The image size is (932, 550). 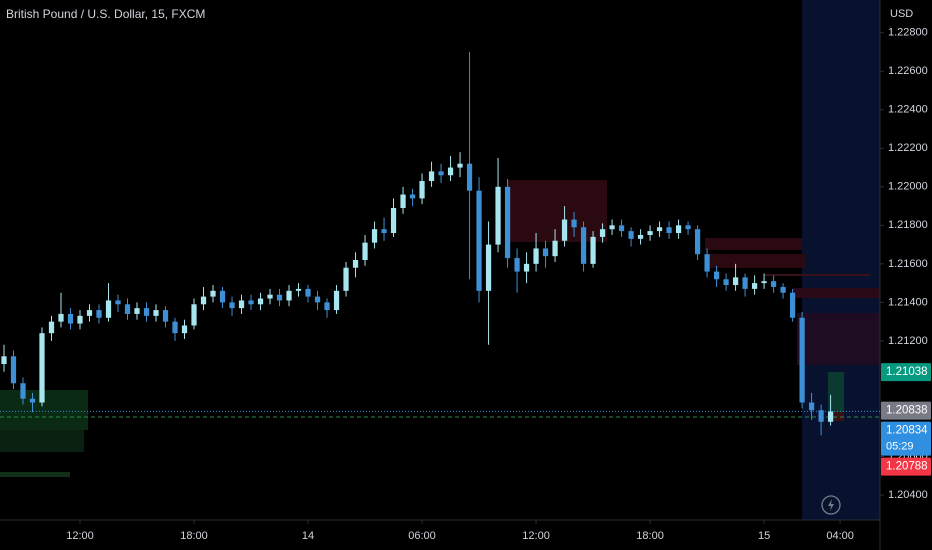 What do you see at coordinates (836, 392) in the screenshot?
I see `position-zone` at bounding box center [836, 392].